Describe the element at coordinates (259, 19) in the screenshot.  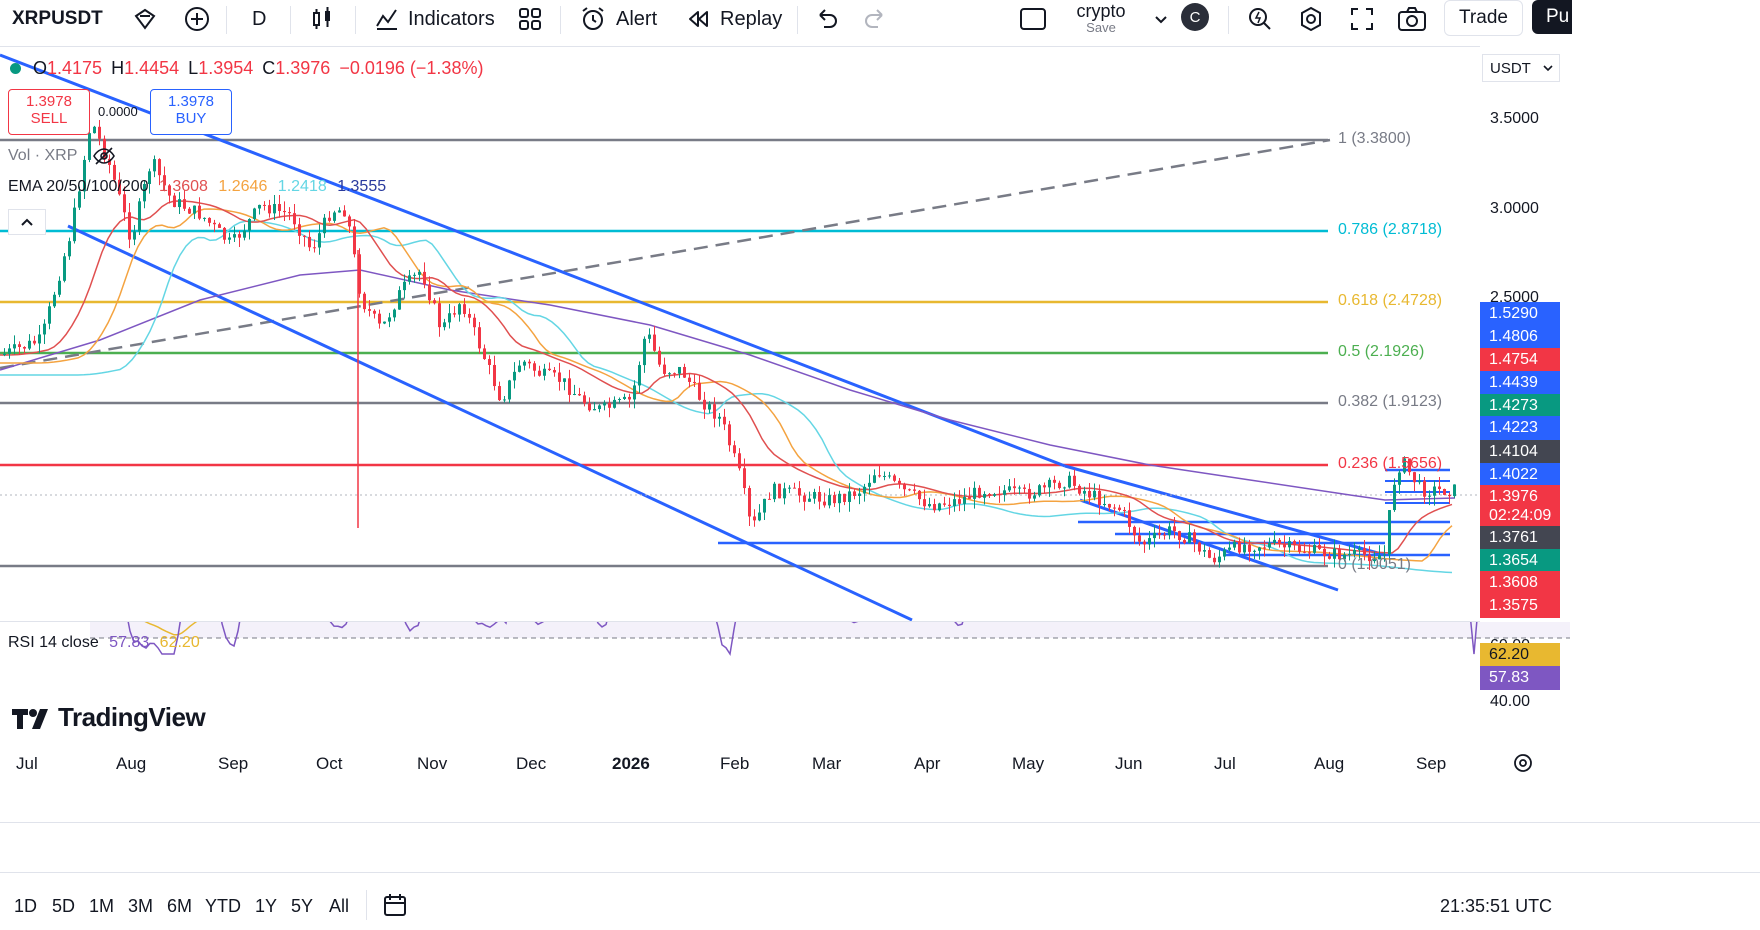
I see `interval-selector: D` at that location.